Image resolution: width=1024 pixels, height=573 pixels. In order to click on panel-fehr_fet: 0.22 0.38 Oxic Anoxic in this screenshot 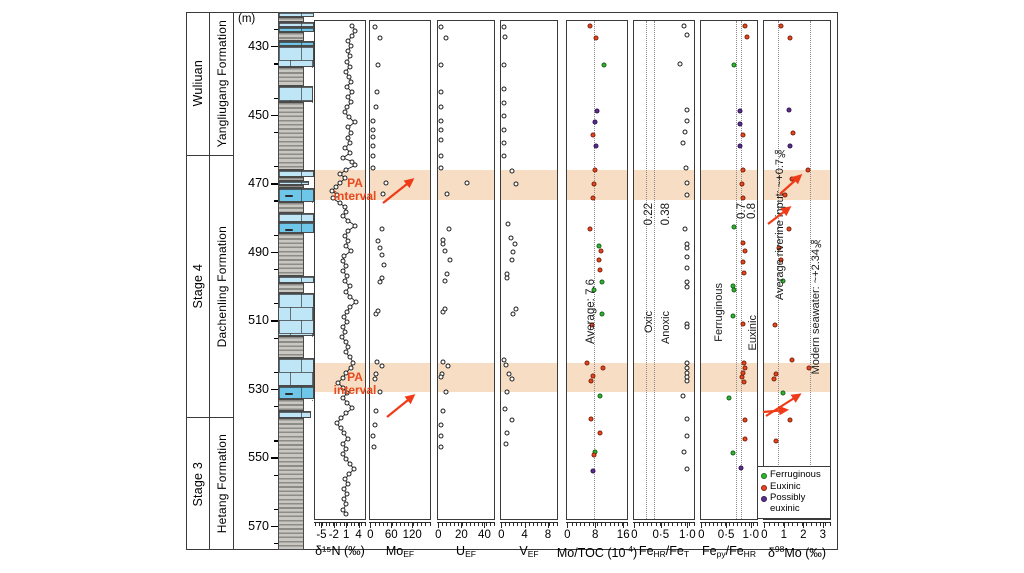, I will do `click(664, 270)`.